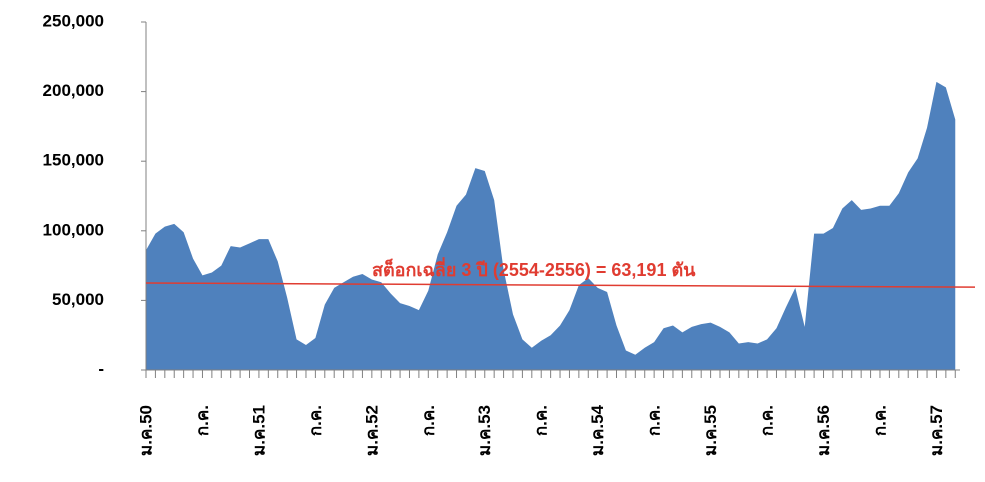 The height and width of the screenshot is (482, 985). I want to click on y-tick-label: 250,000, so click(73, 20).